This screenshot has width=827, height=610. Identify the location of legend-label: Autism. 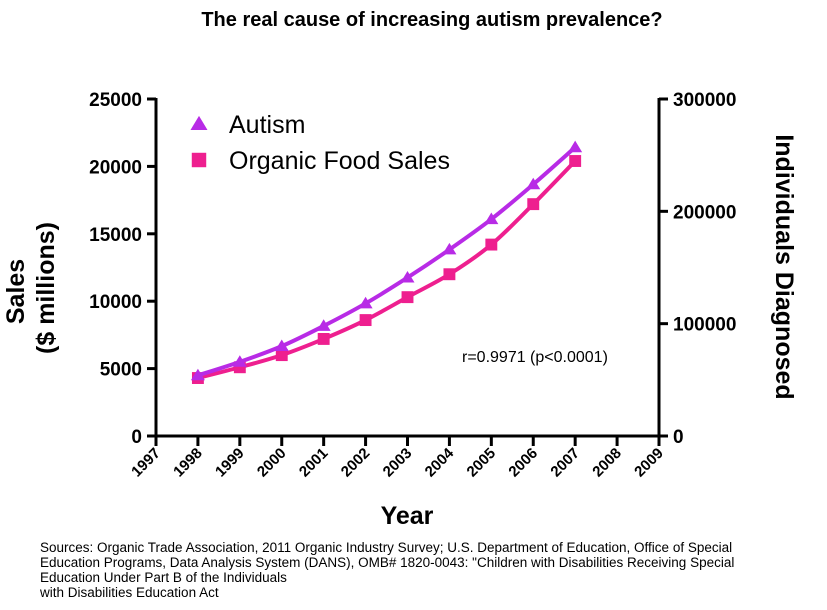
(267, 125).